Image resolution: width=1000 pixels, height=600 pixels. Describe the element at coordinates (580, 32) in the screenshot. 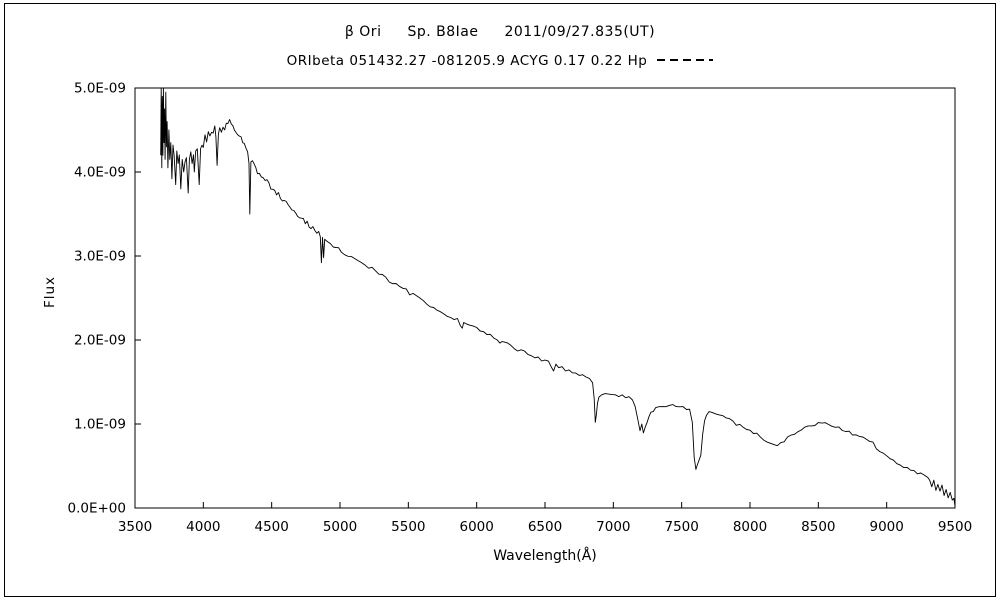

I see `title-observation-date: 2011/09/27.835(UT)` at that location.